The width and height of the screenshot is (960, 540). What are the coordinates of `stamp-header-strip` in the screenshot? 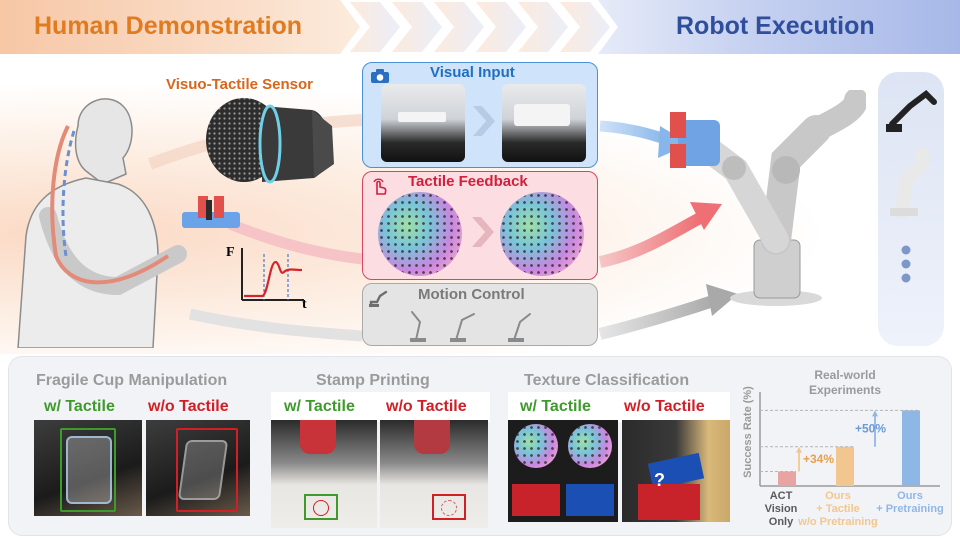 It's located at (380, 407).